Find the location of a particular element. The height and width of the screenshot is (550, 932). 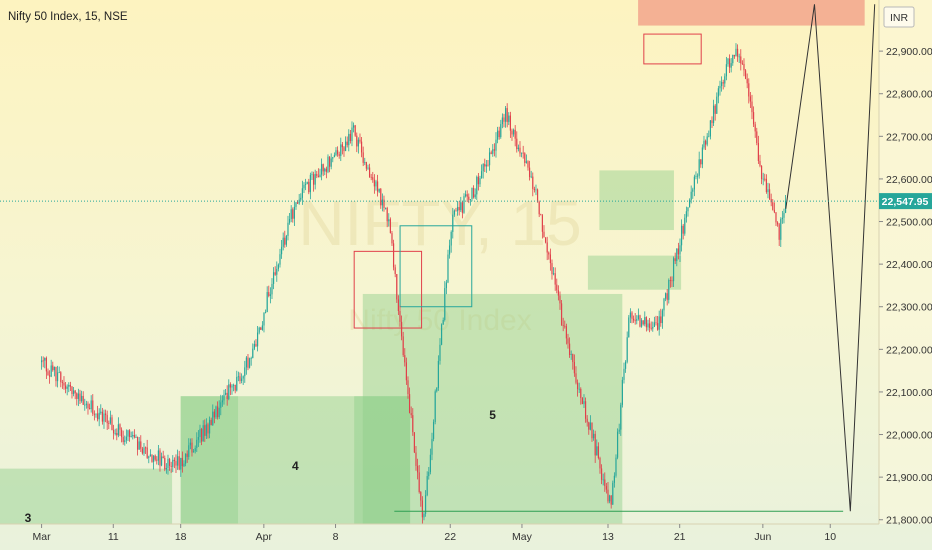

time-axis: Mar 11 18 Apr 8 22 May 13 21 Jun 10 is located at coordinates (435, 533).